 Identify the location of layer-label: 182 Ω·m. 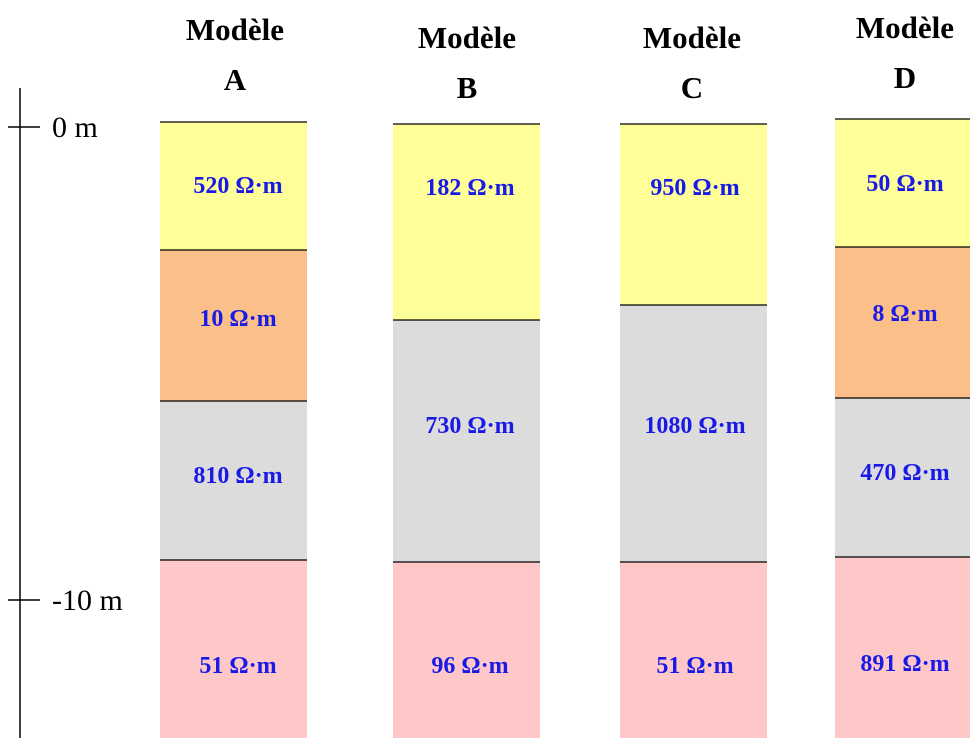
(469, 188).